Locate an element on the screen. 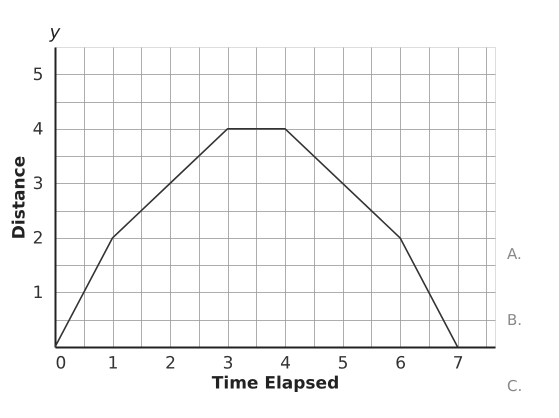  x-tick-label: 6 is located at coordinates (400, 364).